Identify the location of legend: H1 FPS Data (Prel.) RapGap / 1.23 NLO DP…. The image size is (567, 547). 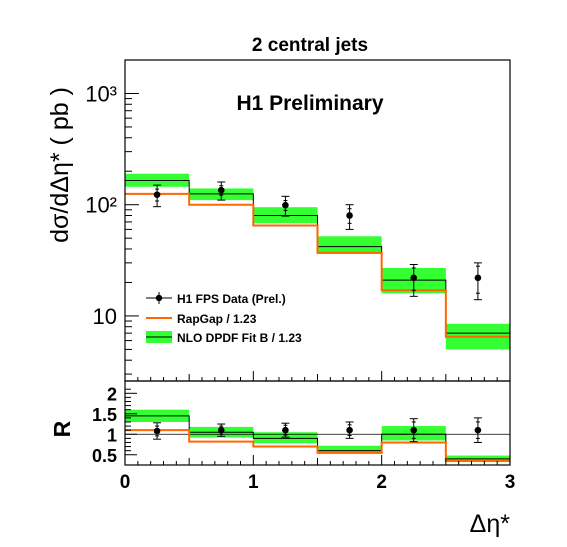
(224, 318).